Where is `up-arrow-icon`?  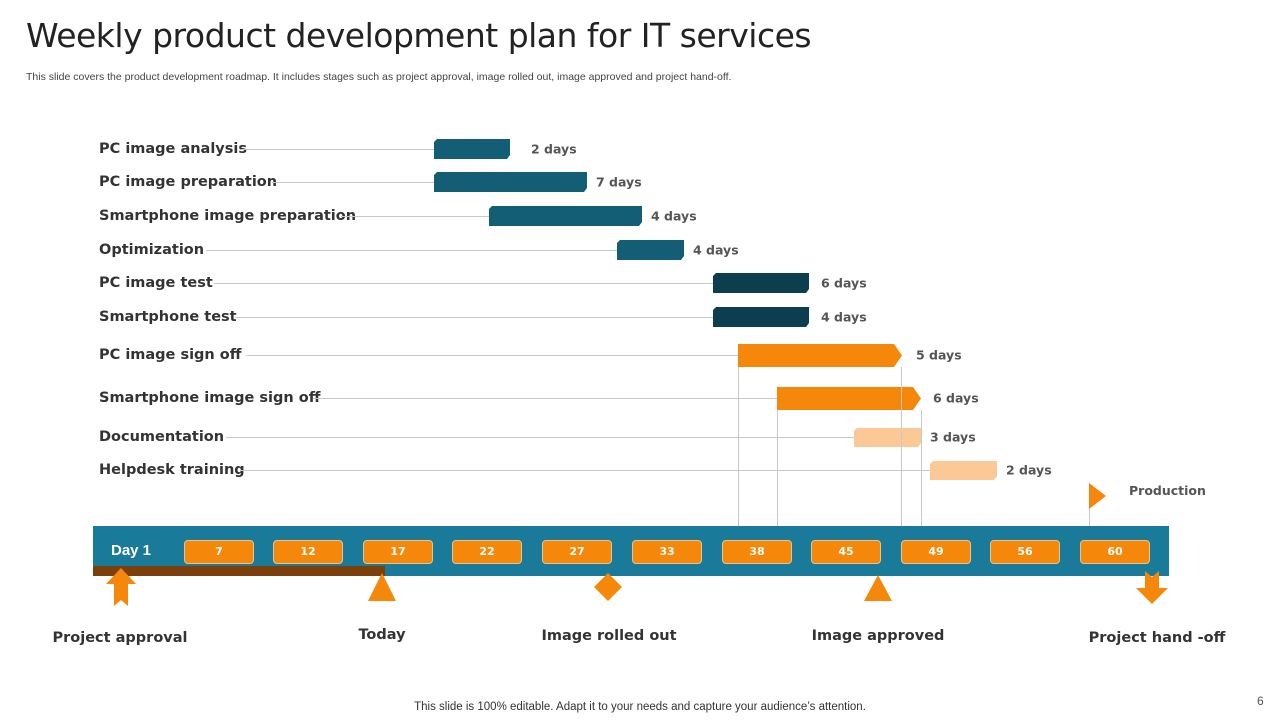 up-arrow-icon is located at coordinates (121, 587).